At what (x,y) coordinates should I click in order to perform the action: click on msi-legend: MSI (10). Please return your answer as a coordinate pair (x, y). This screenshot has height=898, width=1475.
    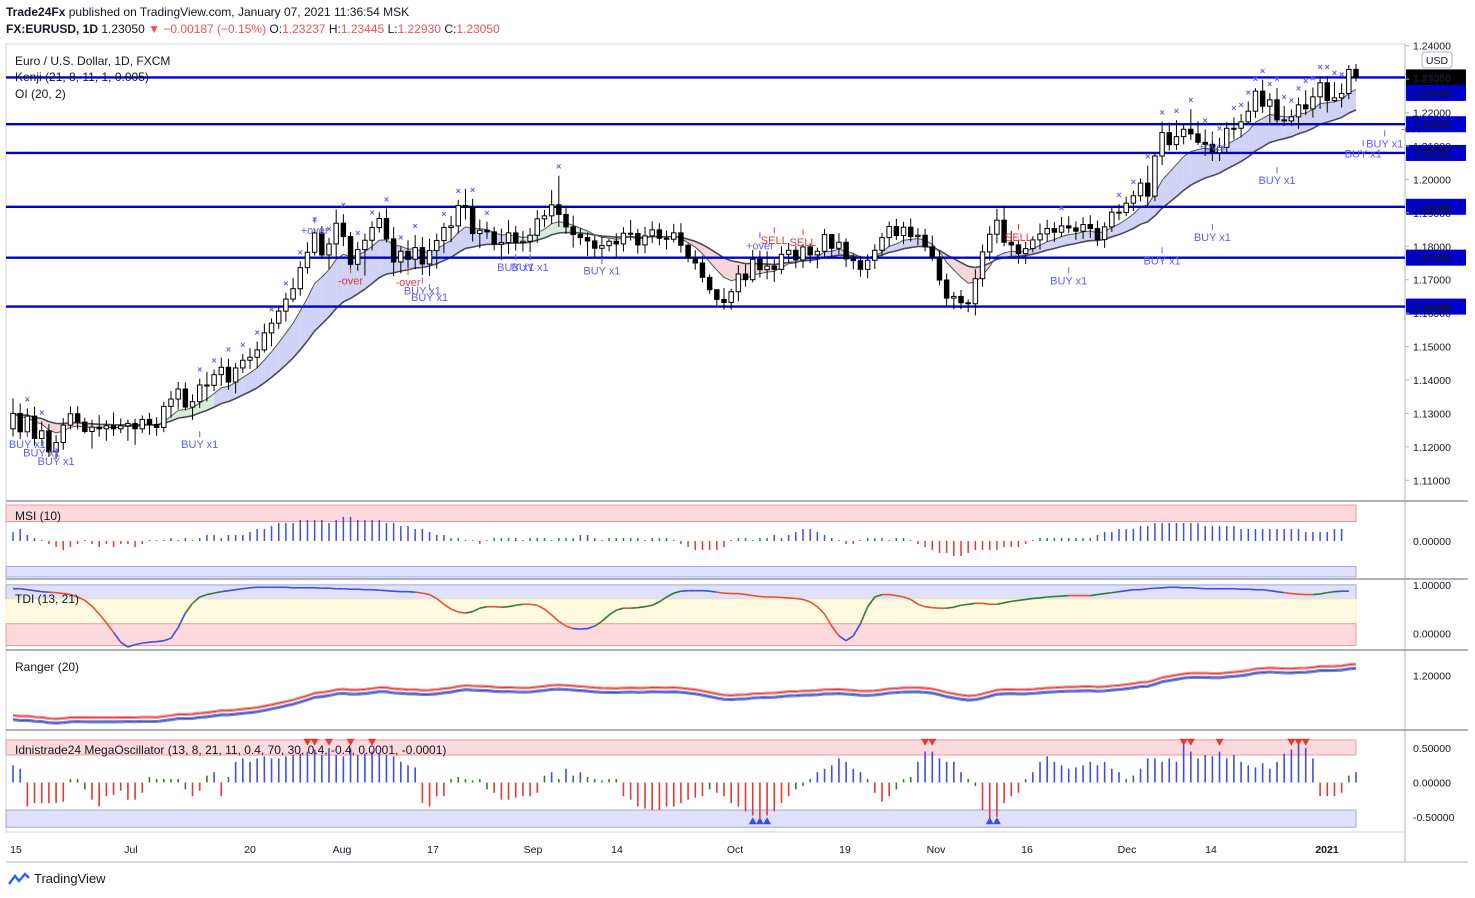
    Looking at the image, I should click on (38, 516).